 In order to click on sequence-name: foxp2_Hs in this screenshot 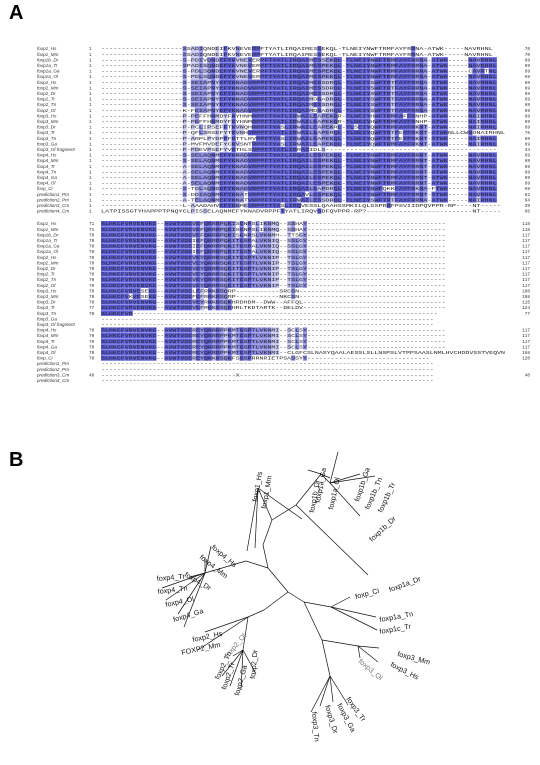, I will do `click(47, 82)`.